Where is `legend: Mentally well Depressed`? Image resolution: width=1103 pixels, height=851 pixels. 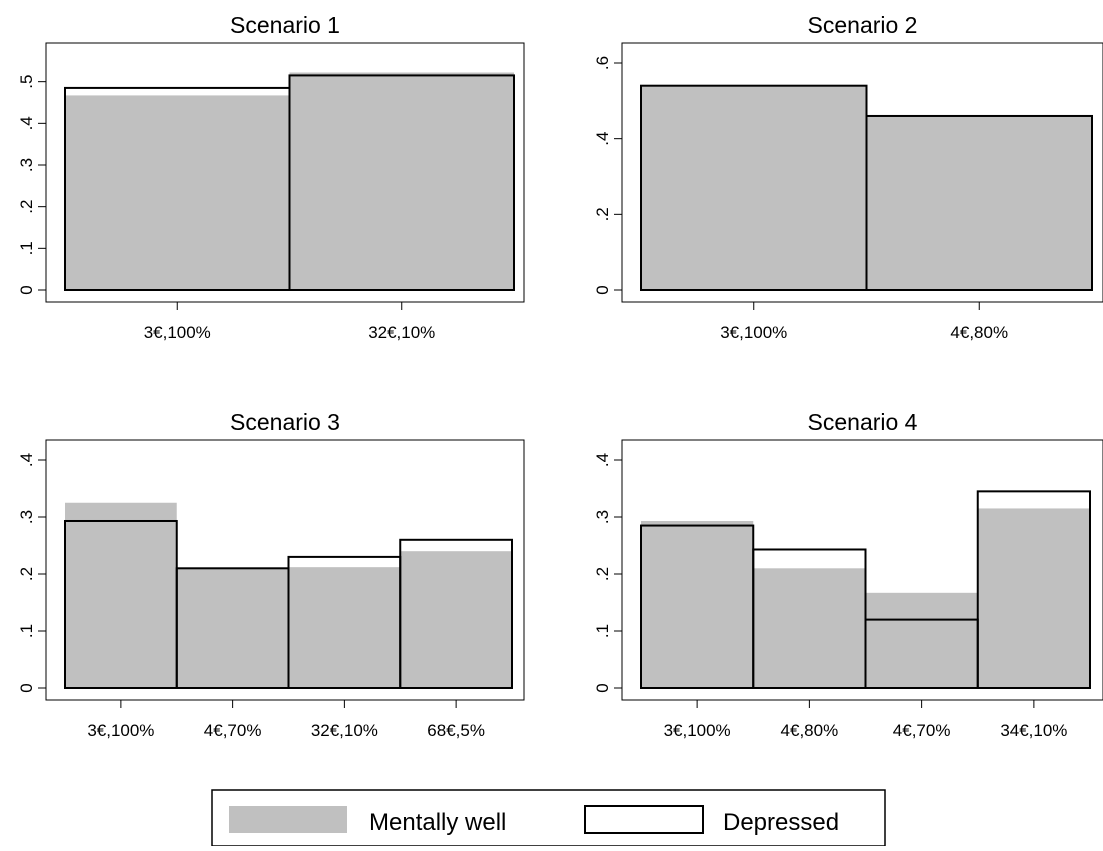 legend: Mentally well Depressed is located at coordinates (548, 818).